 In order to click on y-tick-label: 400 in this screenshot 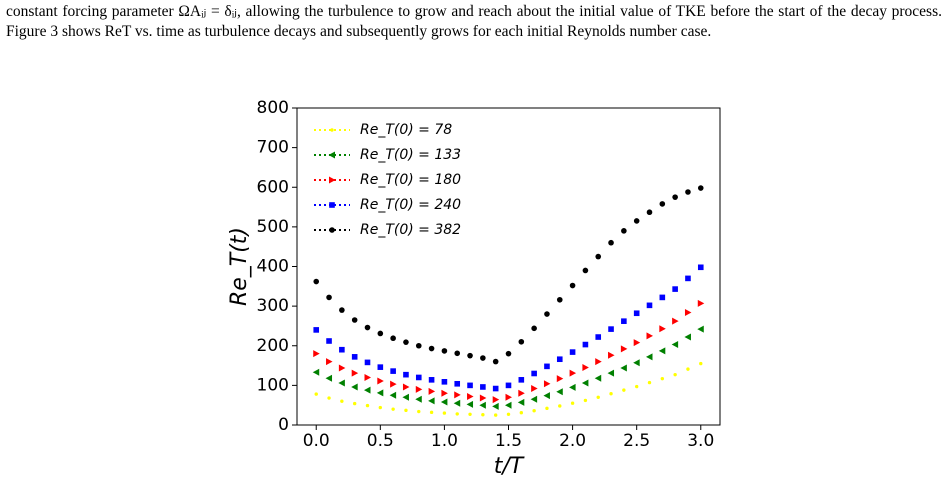, I will do `click(273, 267)`.